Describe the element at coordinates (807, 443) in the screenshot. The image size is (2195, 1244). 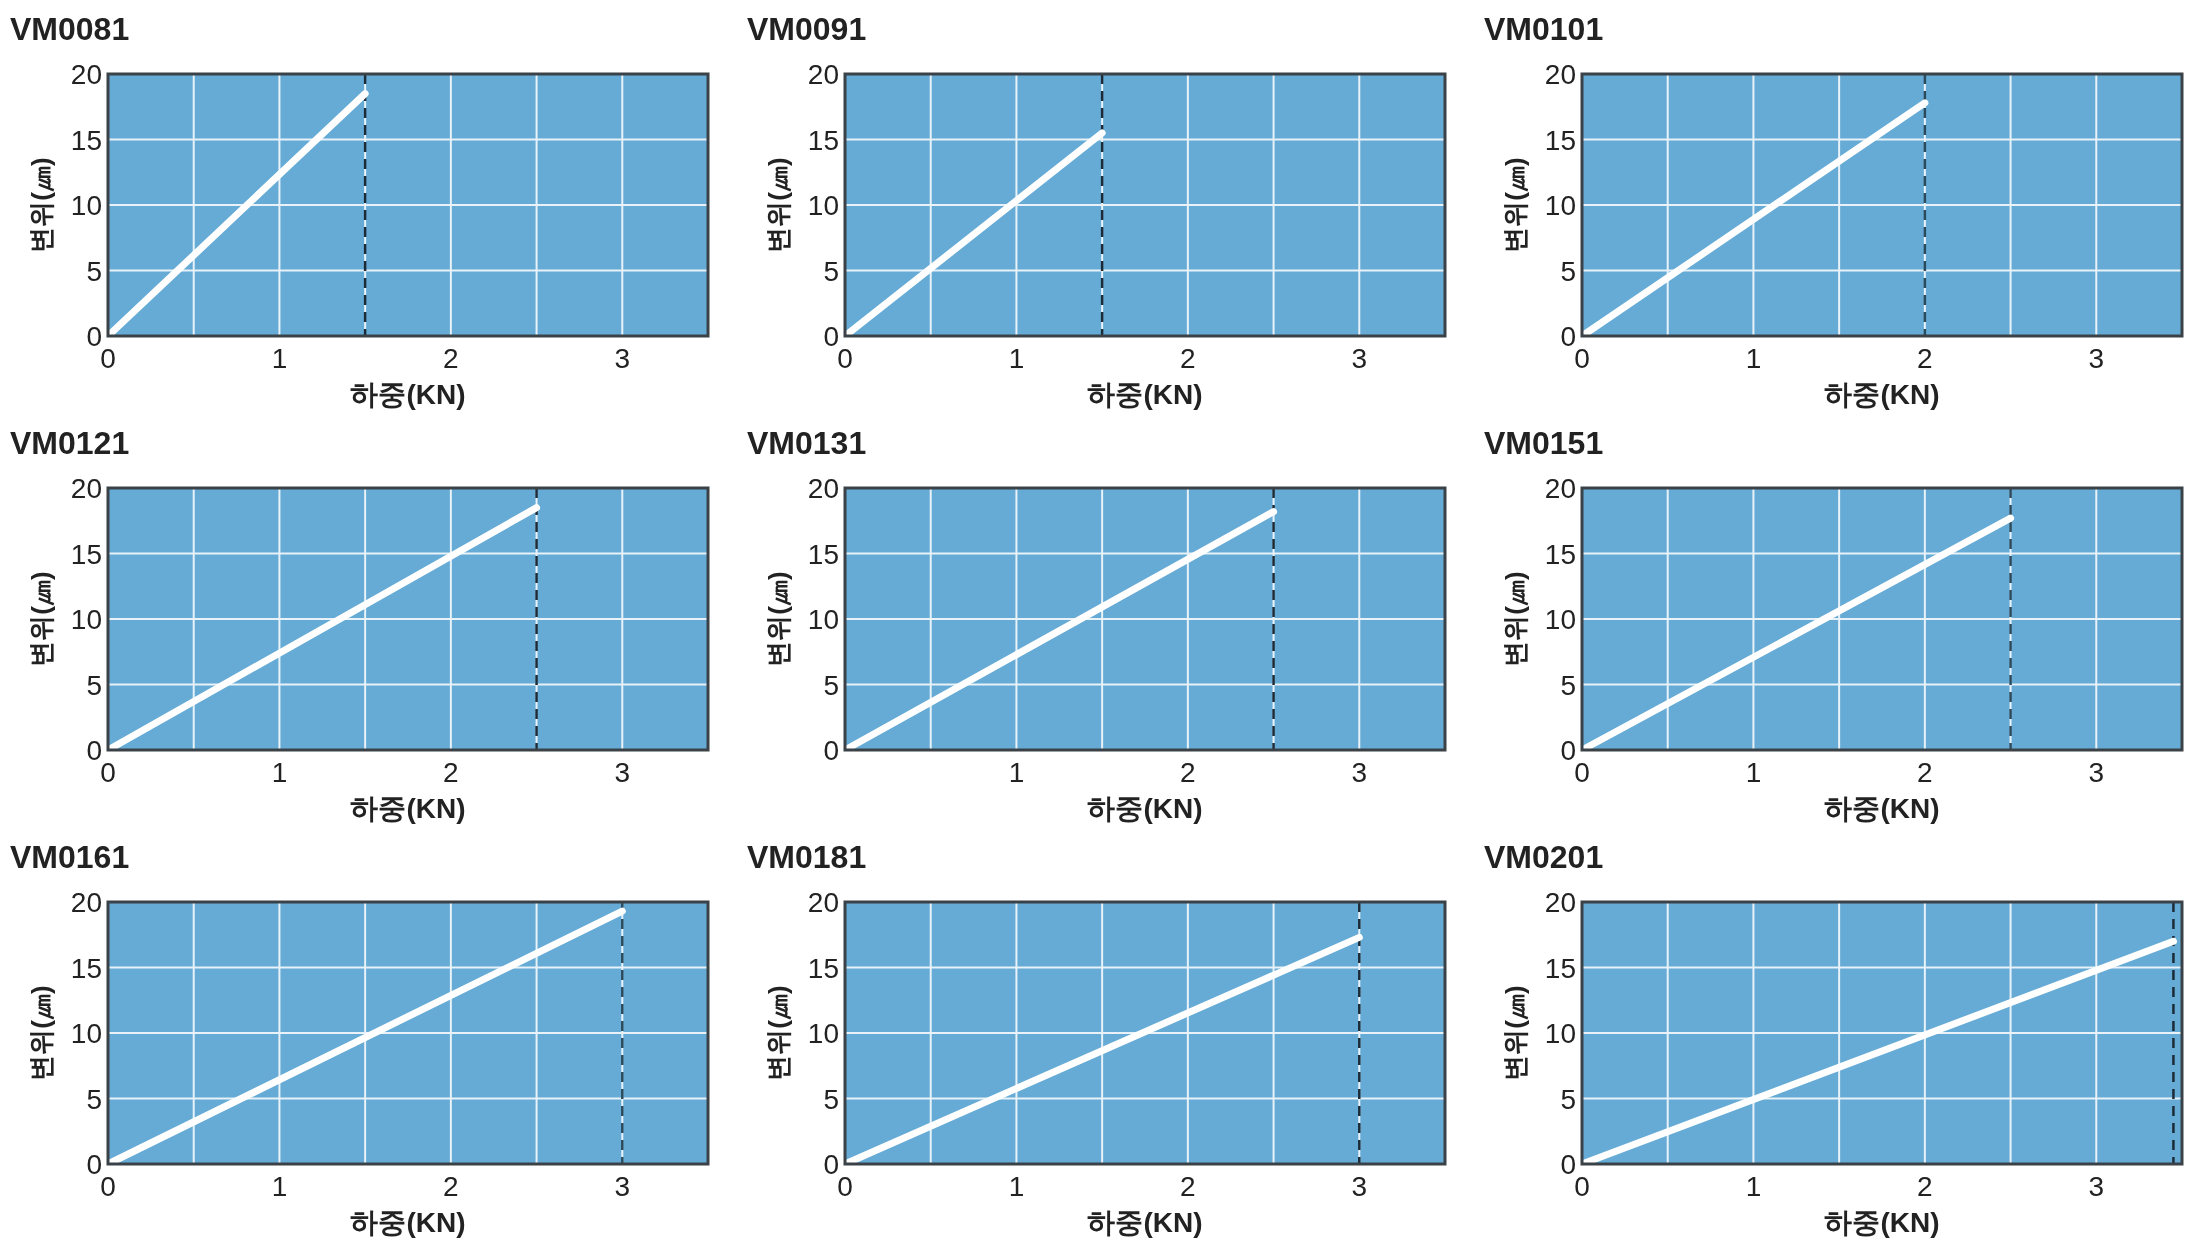
I see `chart-title: VM0131` at that location.